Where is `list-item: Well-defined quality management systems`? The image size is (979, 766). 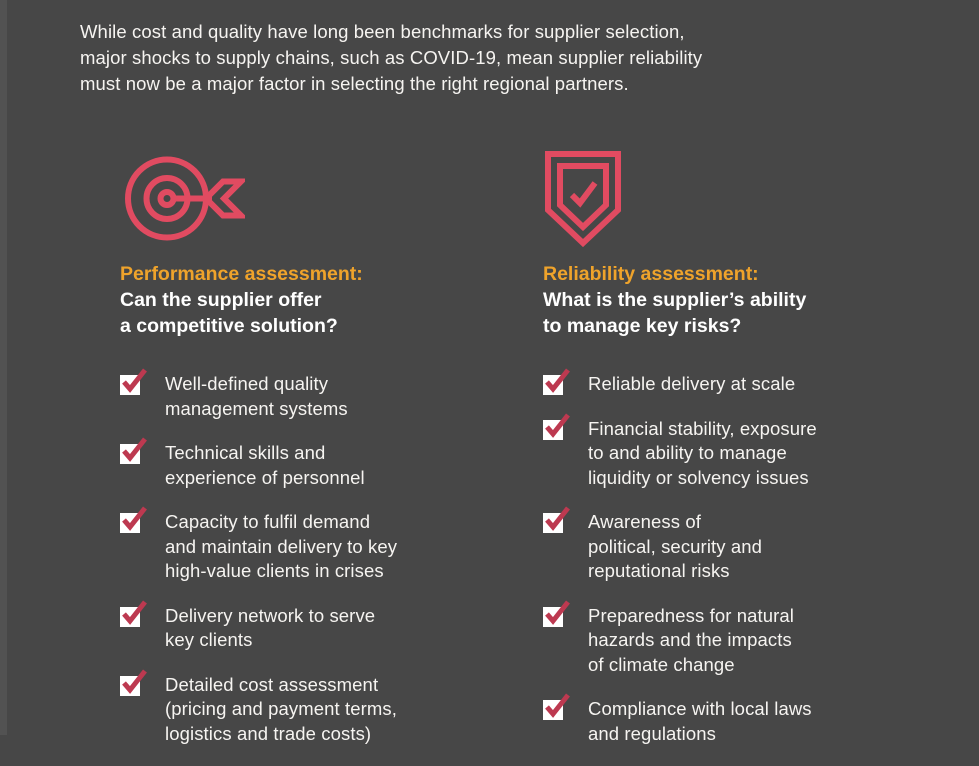
list-item: Well-defined quality management systems is located at coordinates (307, 394).